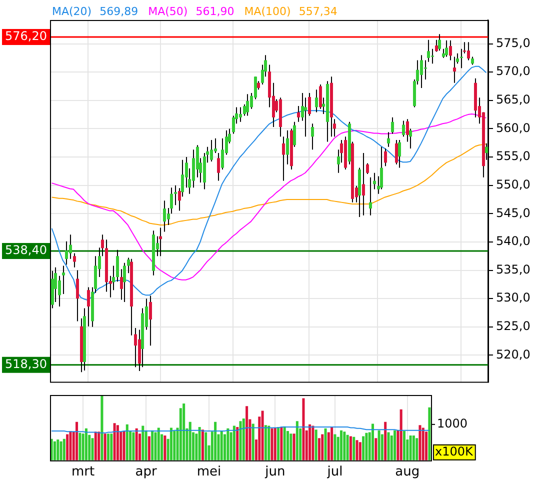 The width and height of the screenshot is (545, 500). I want to click on y-tick-label: 555,0, so click(513, 156).